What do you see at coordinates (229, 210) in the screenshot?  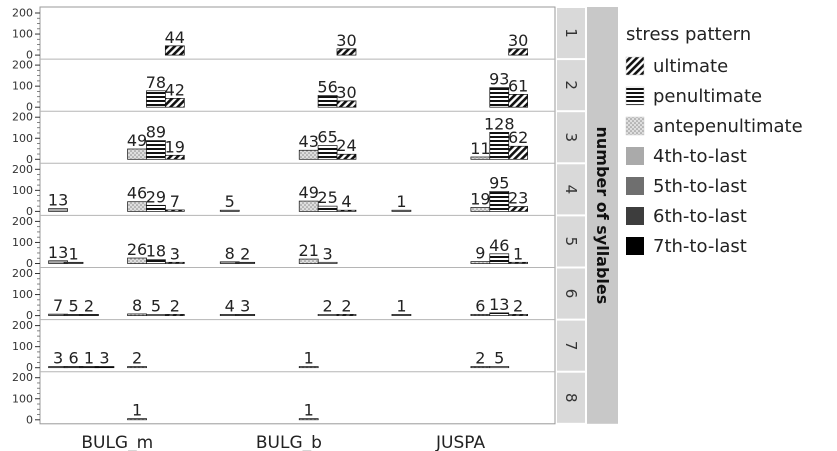 I see `bar-BULG_b-4-4th` at bounding box center [229, 210].